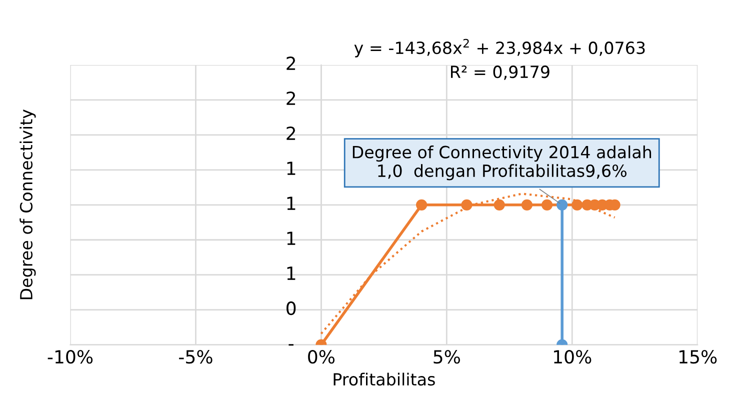 This screenshot has height=419, width=732. Describe the element at coordinates (291, 308) in the screenshot. I see `y-tick-label: 0` at that location.